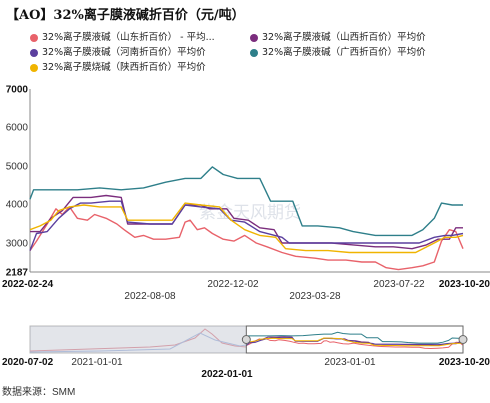 This screenshot has width=490, height=403. Describe the element at coordinates (28, 284) in the screenshot. I see `x-tick-label: 2022-02-24` at that location.